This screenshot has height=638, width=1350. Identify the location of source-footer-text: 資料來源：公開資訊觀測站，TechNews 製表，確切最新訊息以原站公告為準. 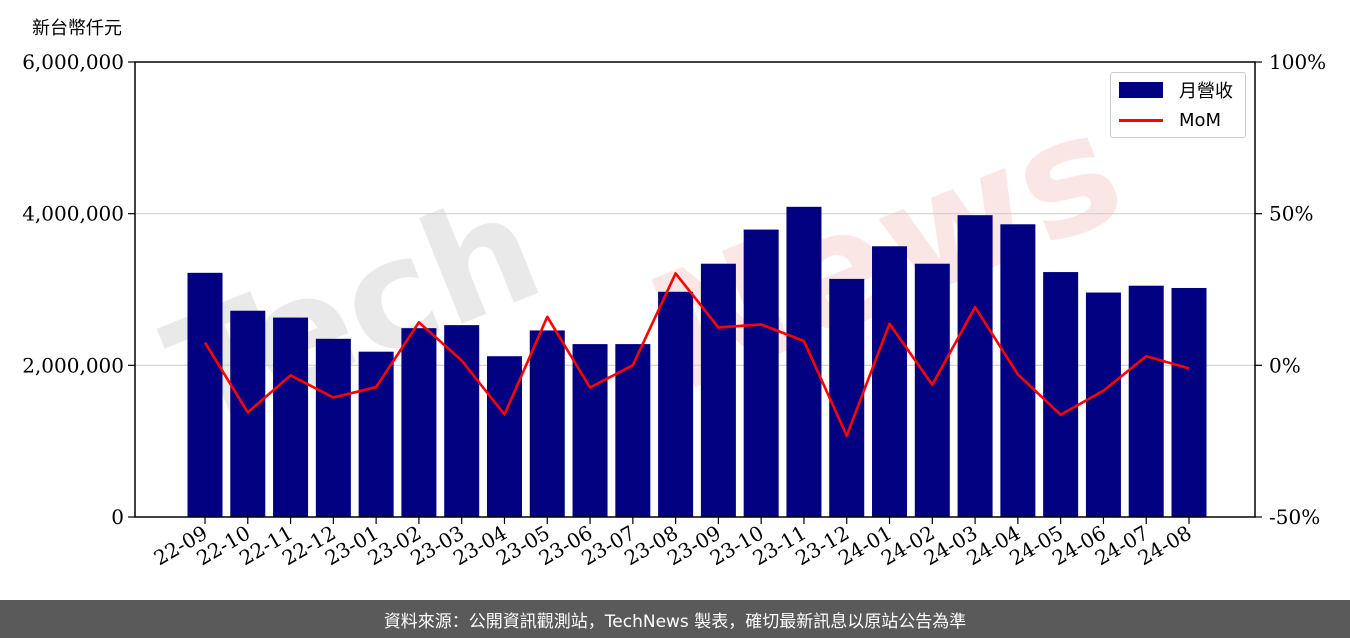
(675, 621).